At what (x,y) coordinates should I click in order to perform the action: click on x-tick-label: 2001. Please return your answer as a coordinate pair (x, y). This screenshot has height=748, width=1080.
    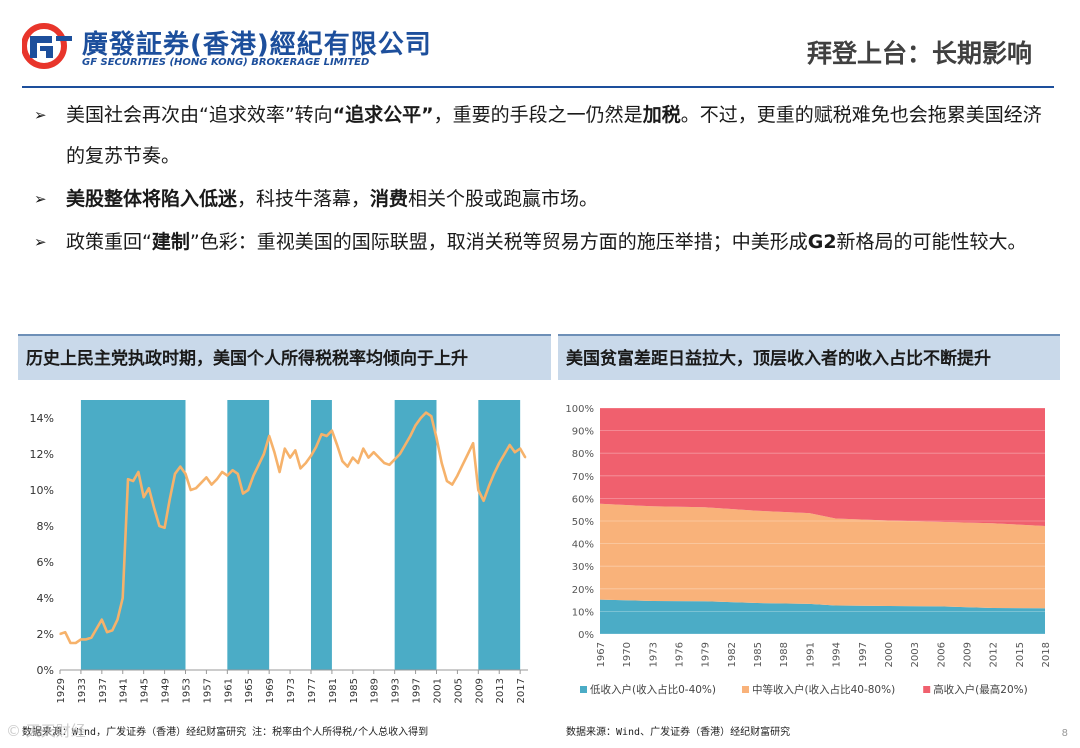
    Looking at the image, I should click on (437, 690).